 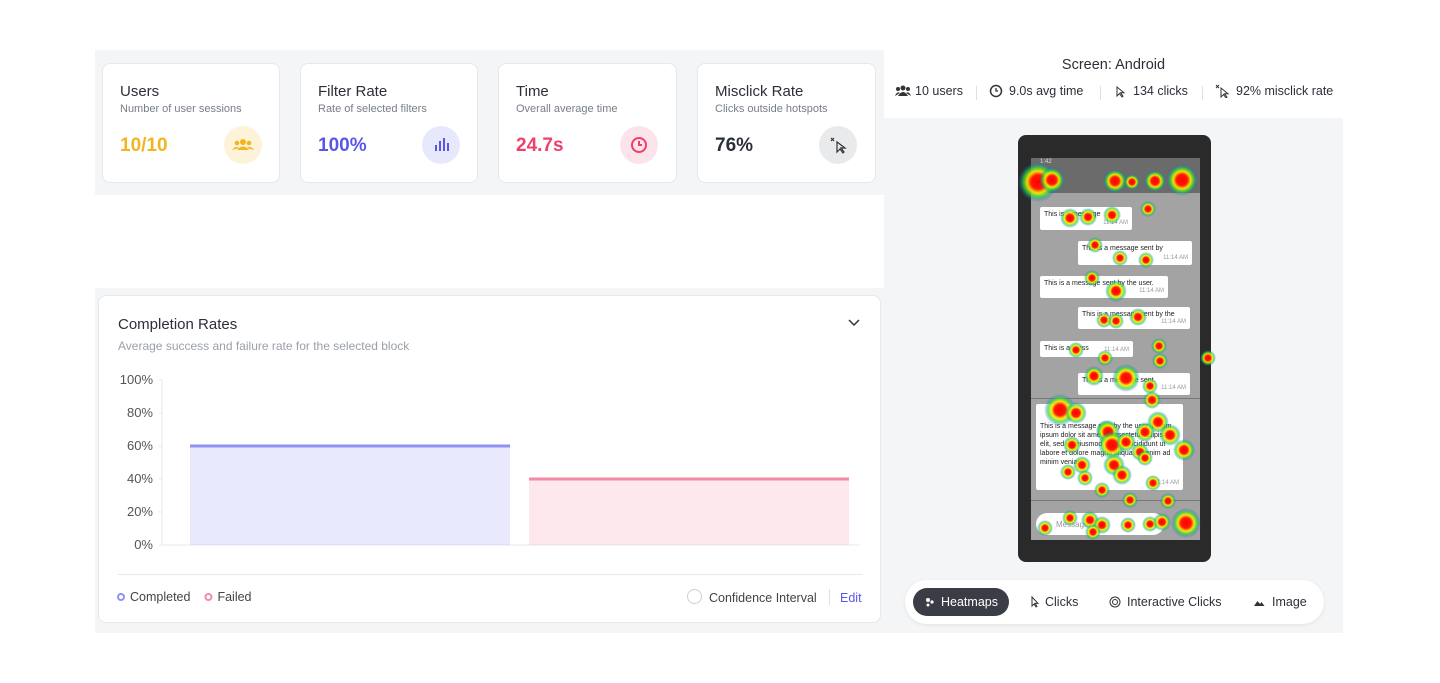 I want to click on confidence-label: Confidence Interval, so click(x=763, y=598).